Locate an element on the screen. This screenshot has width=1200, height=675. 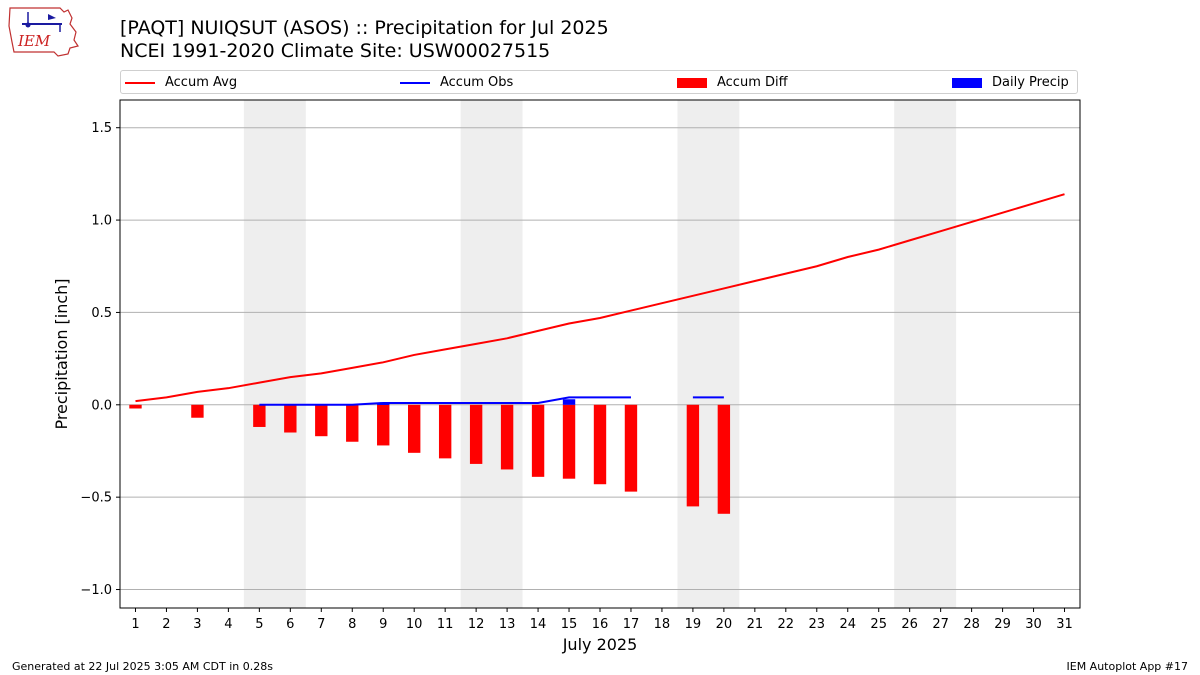
legend-label-accum-diff: Accum Diff is located at coordinates (752, 82).